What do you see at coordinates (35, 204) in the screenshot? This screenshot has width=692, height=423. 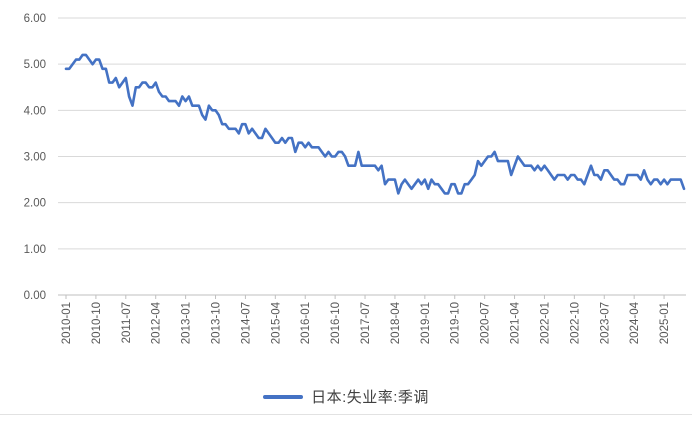 I see `y-tick-label: 2.00` at bounding box center [35, 204].